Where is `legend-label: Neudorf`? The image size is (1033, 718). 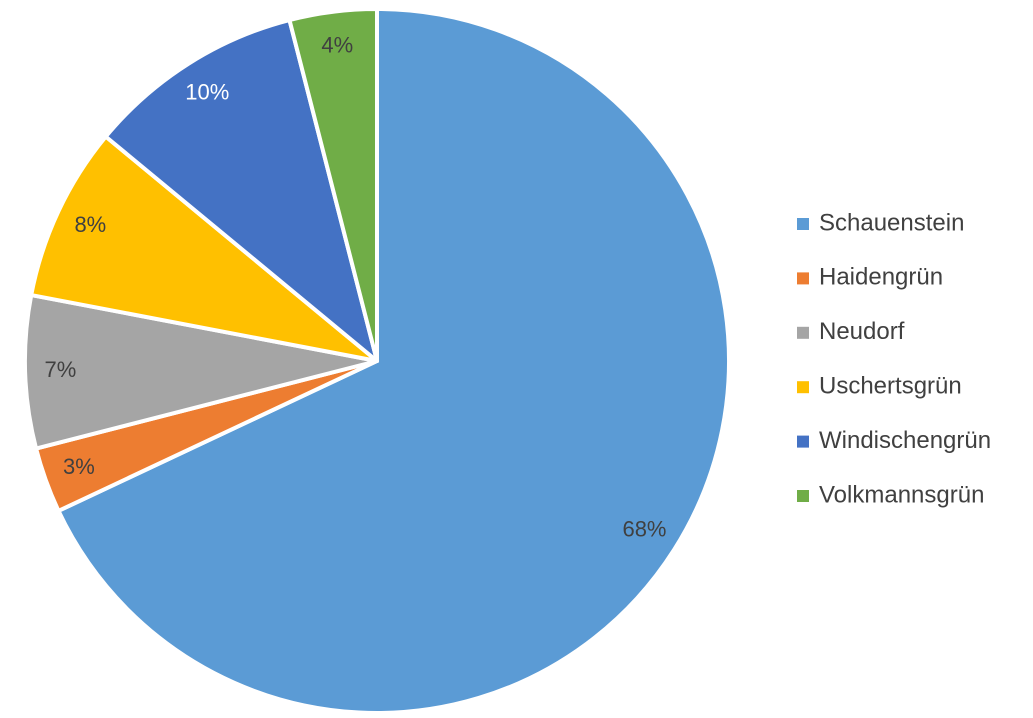
legend-label: Neudorf is located at coordinates (862, 331).